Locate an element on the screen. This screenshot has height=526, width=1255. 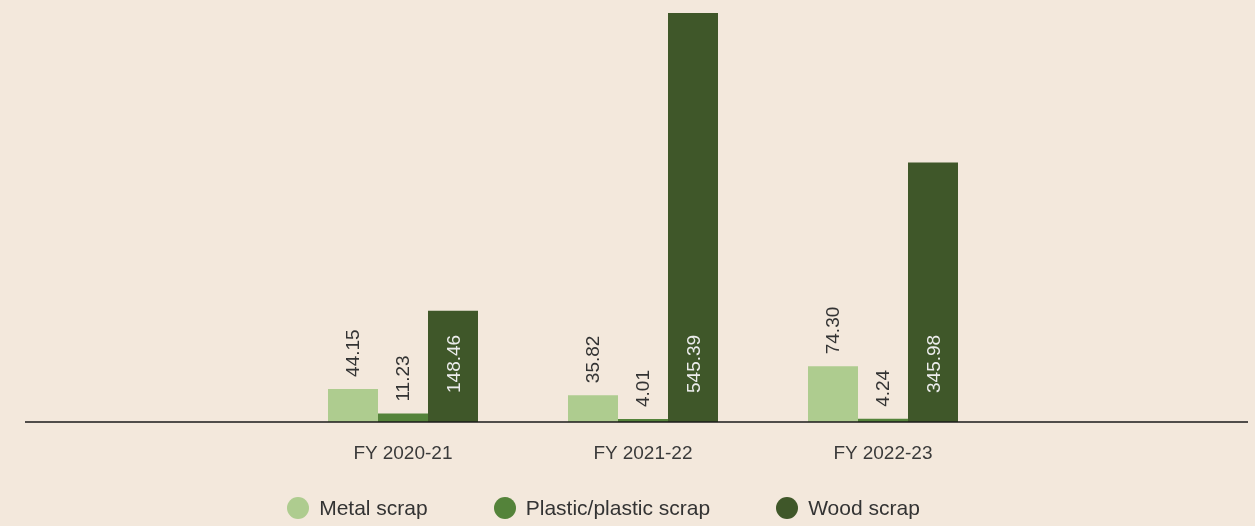
x-tick-label: FY 2021-22 is located at coordinates (643, 452).